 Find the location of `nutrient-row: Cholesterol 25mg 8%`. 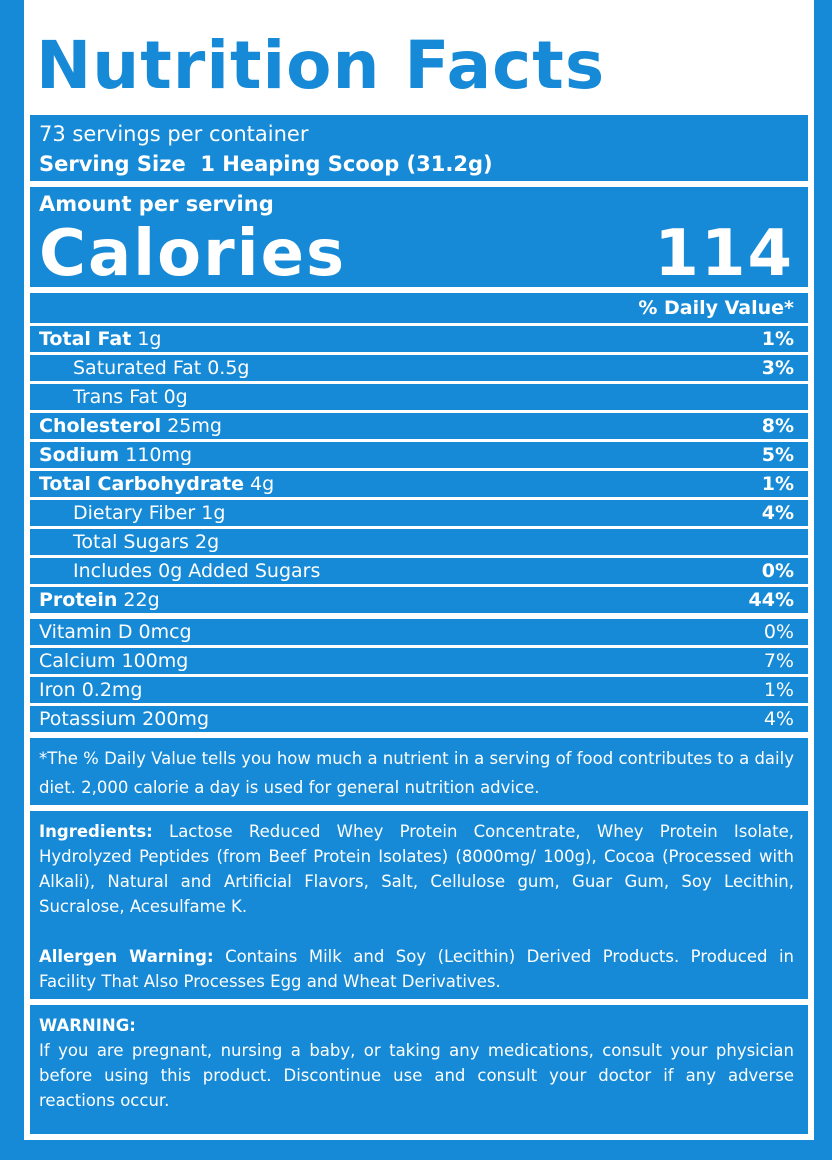

nutrient-row: Cholesterol 25mg 8% is located at coordinates (419, 427).